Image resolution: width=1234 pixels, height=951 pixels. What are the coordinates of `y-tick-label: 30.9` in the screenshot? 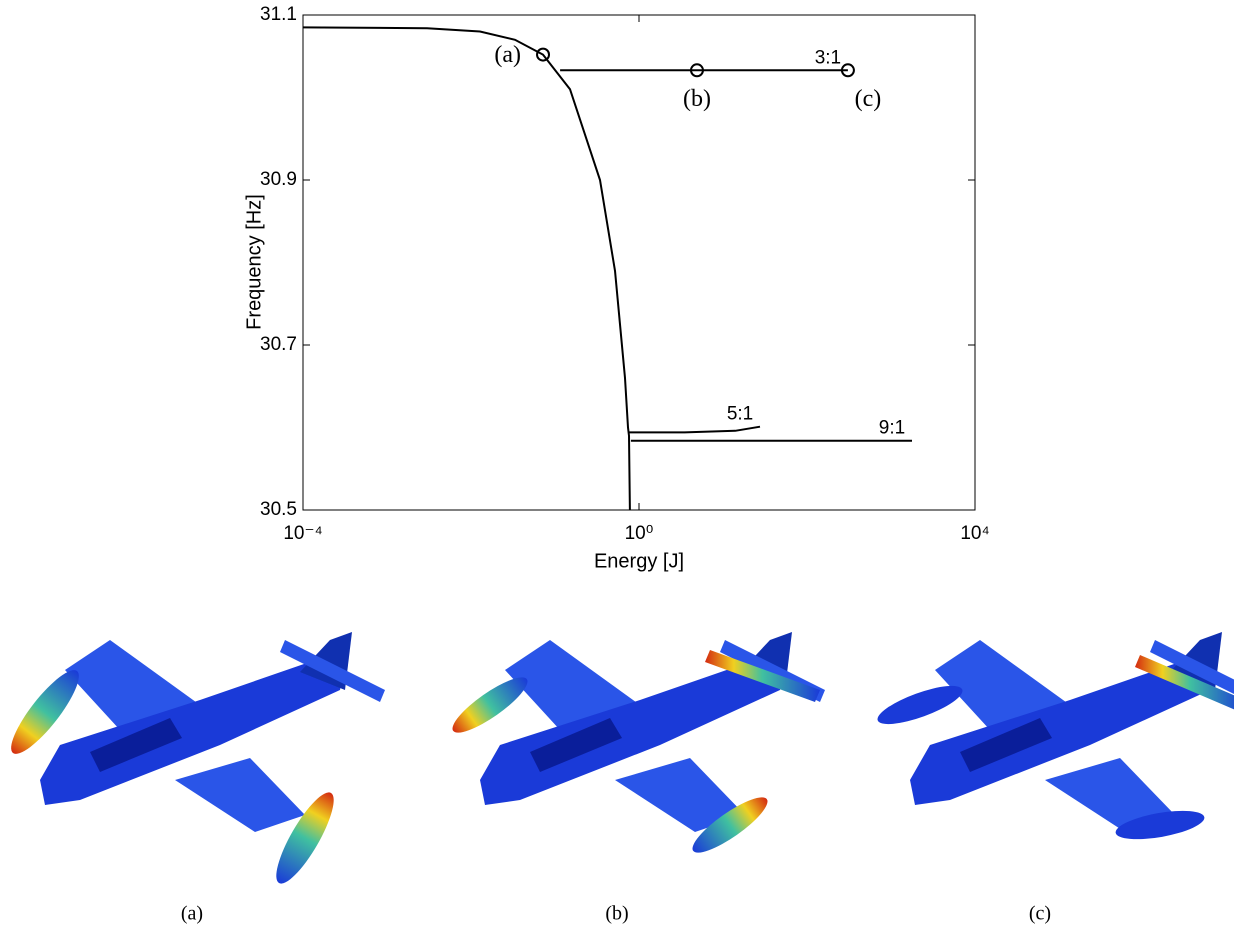 It's located at (278, 179).